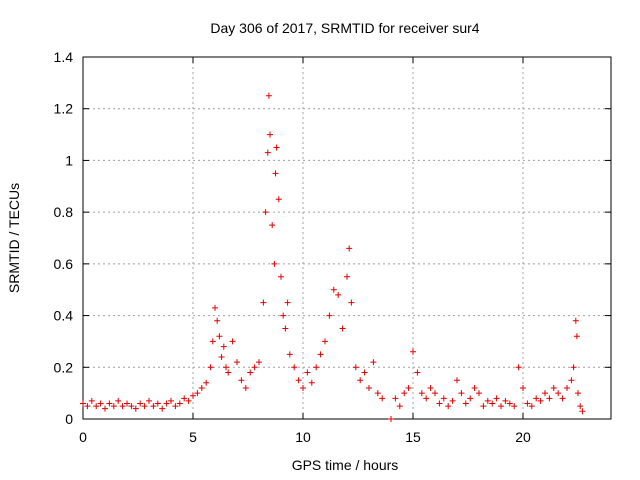  I want to click on x-tick-label: 0, so click(83, 437).